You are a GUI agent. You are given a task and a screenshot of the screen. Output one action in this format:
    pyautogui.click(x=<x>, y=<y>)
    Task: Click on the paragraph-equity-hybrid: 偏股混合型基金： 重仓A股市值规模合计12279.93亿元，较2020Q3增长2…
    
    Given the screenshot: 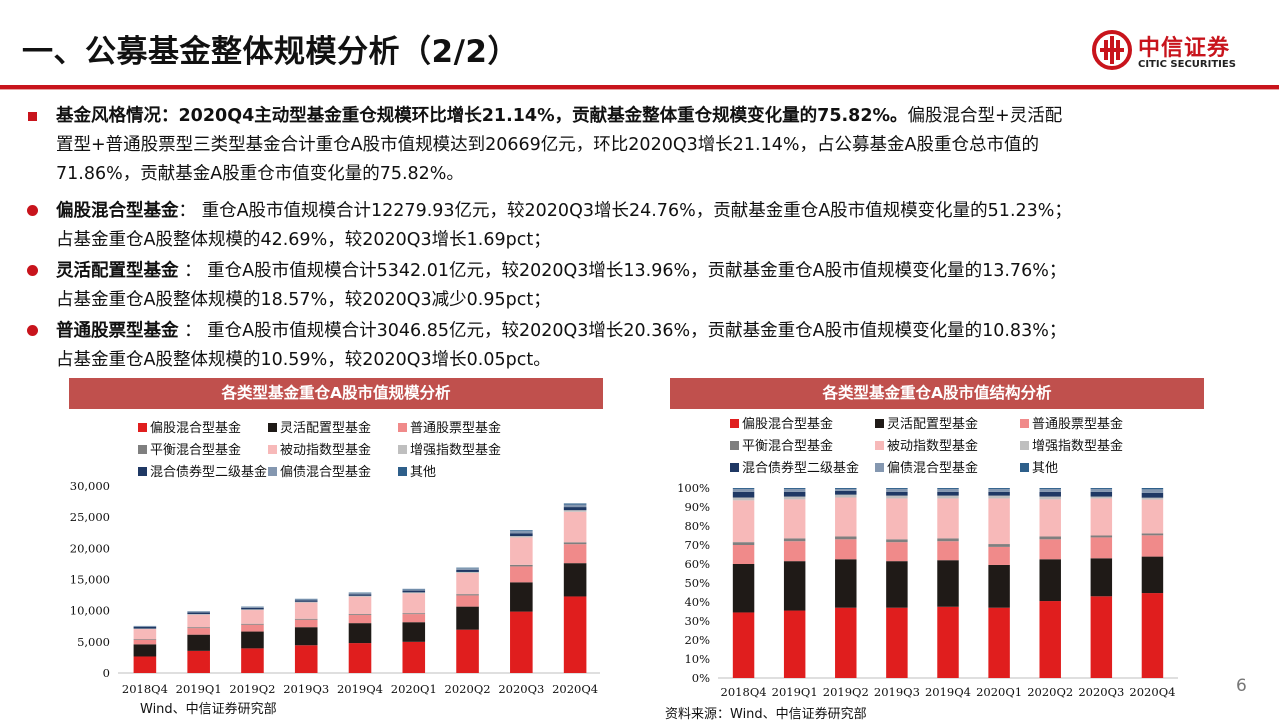 What is the action you would take?
    pyautogui.click(x=656, y=226)
    